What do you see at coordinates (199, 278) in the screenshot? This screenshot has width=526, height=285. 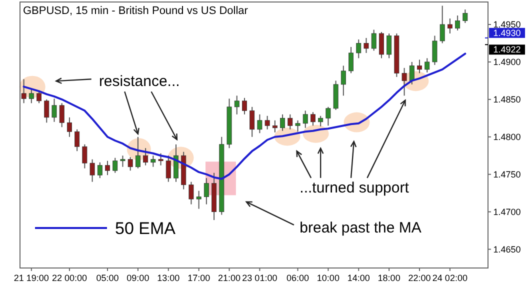 I see `x-tick-label: 17:00` at bounding box center [199, 278].